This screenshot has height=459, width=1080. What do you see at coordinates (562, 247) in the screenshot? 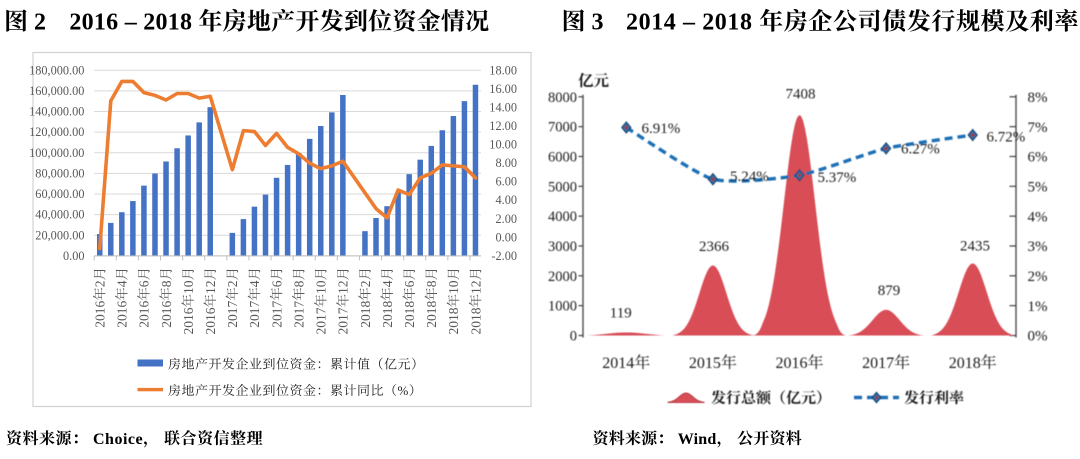
I see `svg-text: 3000` at bounding box center [562, 247].